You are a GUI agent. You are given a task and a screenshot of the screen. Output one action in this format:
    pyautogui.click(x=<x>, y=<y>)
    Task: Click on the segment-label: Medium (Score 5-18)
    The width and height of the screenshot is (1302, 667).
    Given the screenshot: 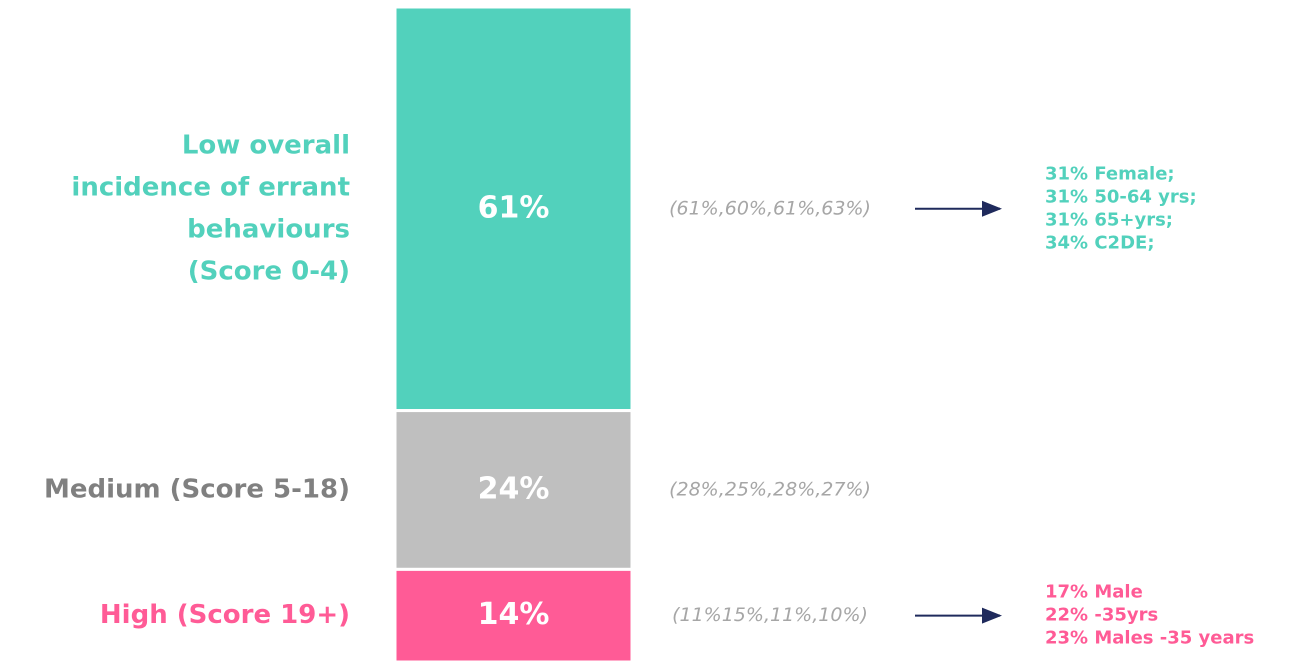 What is the action you would take?
    pyautogui.click(x=197, y=489)
    